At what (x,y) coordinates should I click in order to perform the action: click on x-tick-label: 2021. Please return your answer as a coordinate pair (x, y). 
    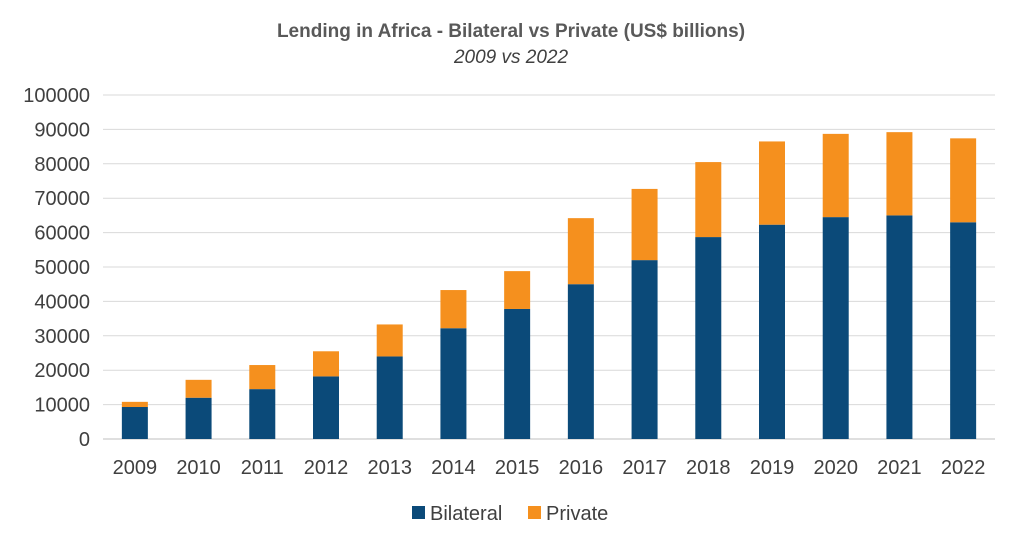
    Looking at the image, I should click on (899, 468).